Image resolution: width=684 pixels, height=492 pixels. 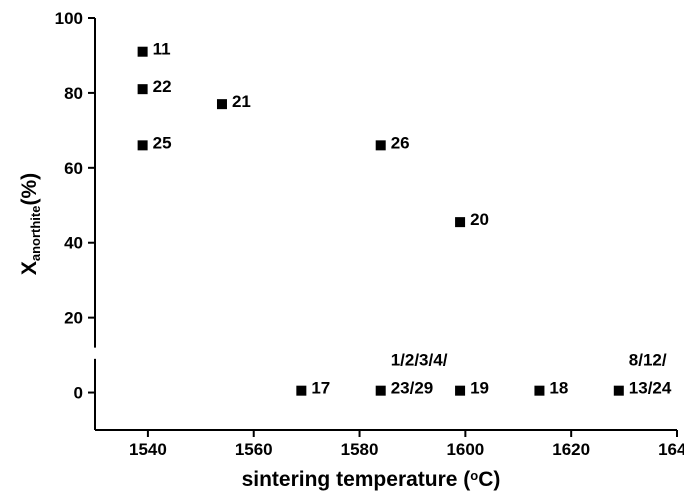 I want to click on point-label: 23/29, so click(x=412, y=388).